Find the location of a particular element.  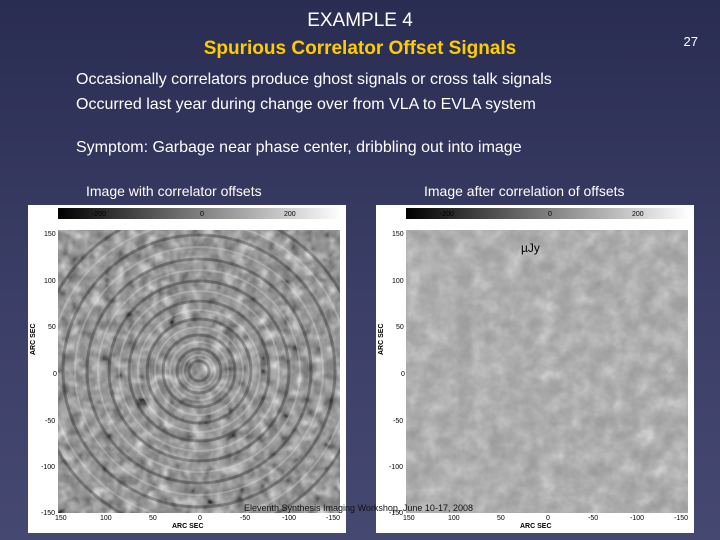

caption-right: Image after correlation of offsets is located at coordinates (524, 191).